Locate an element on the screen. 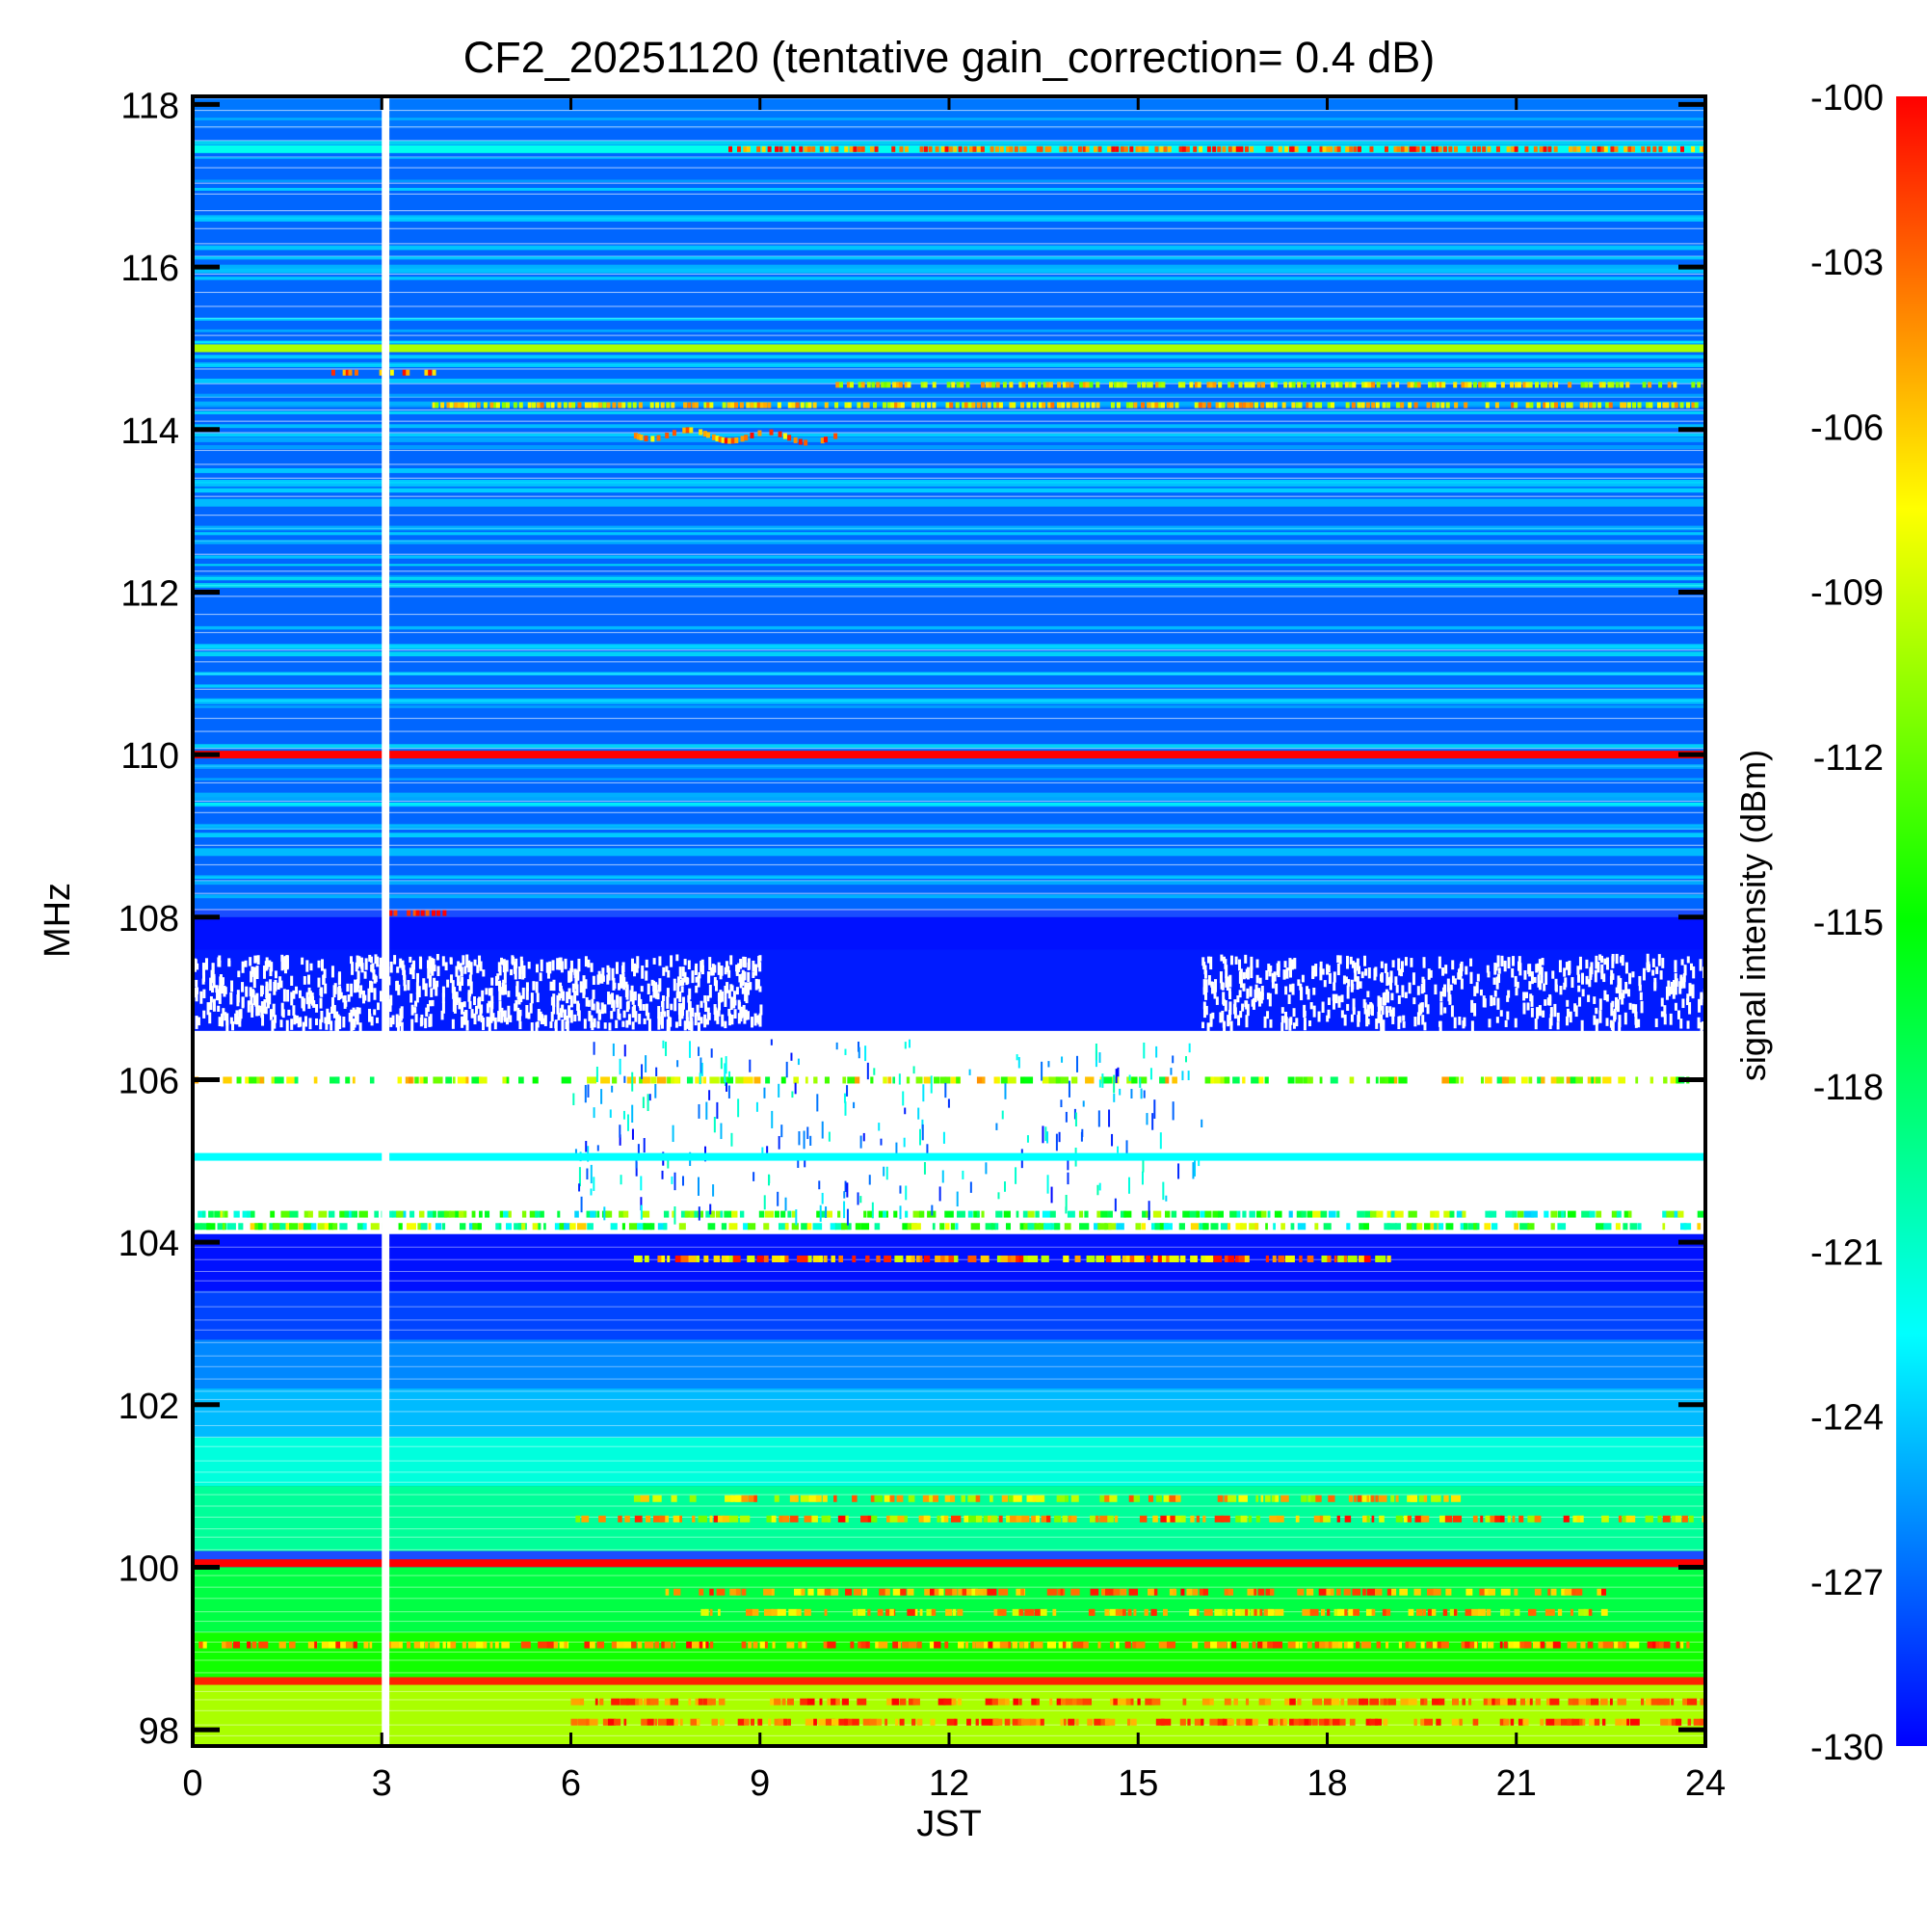  colorbar-gradient is located at coordinates (1911, 921).